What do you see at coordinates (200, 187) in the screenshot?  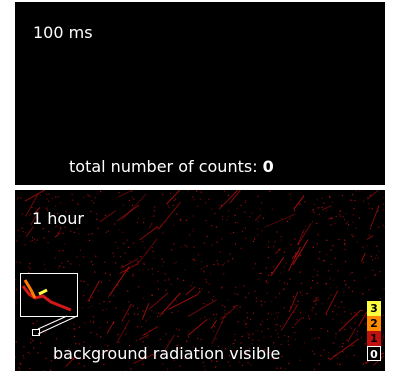 I see `panel-divider` at bounding box center [200, 187].